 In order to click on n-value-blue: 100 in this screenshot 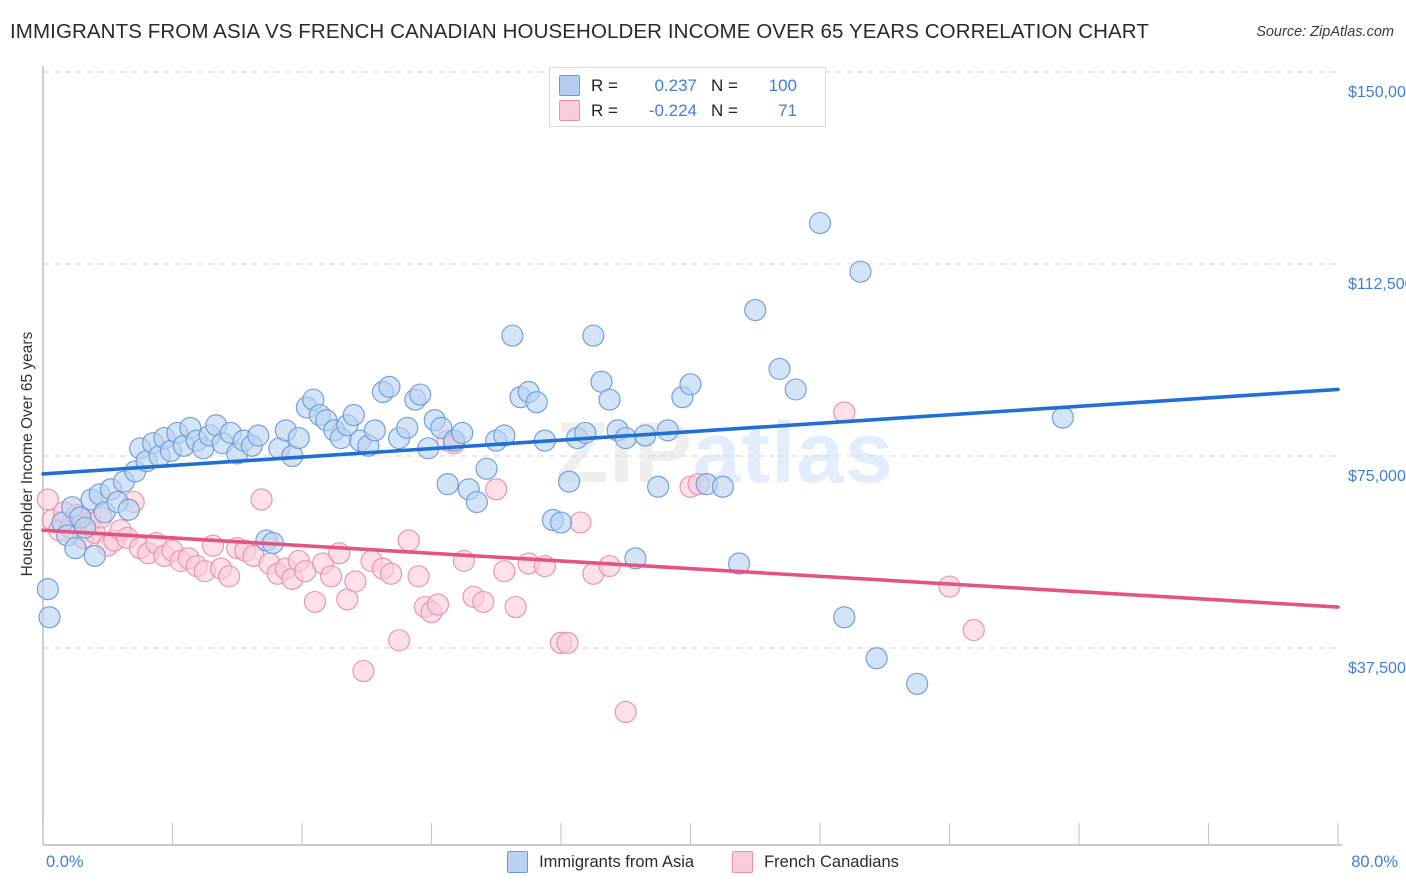, I will do `click(782, 85)`.